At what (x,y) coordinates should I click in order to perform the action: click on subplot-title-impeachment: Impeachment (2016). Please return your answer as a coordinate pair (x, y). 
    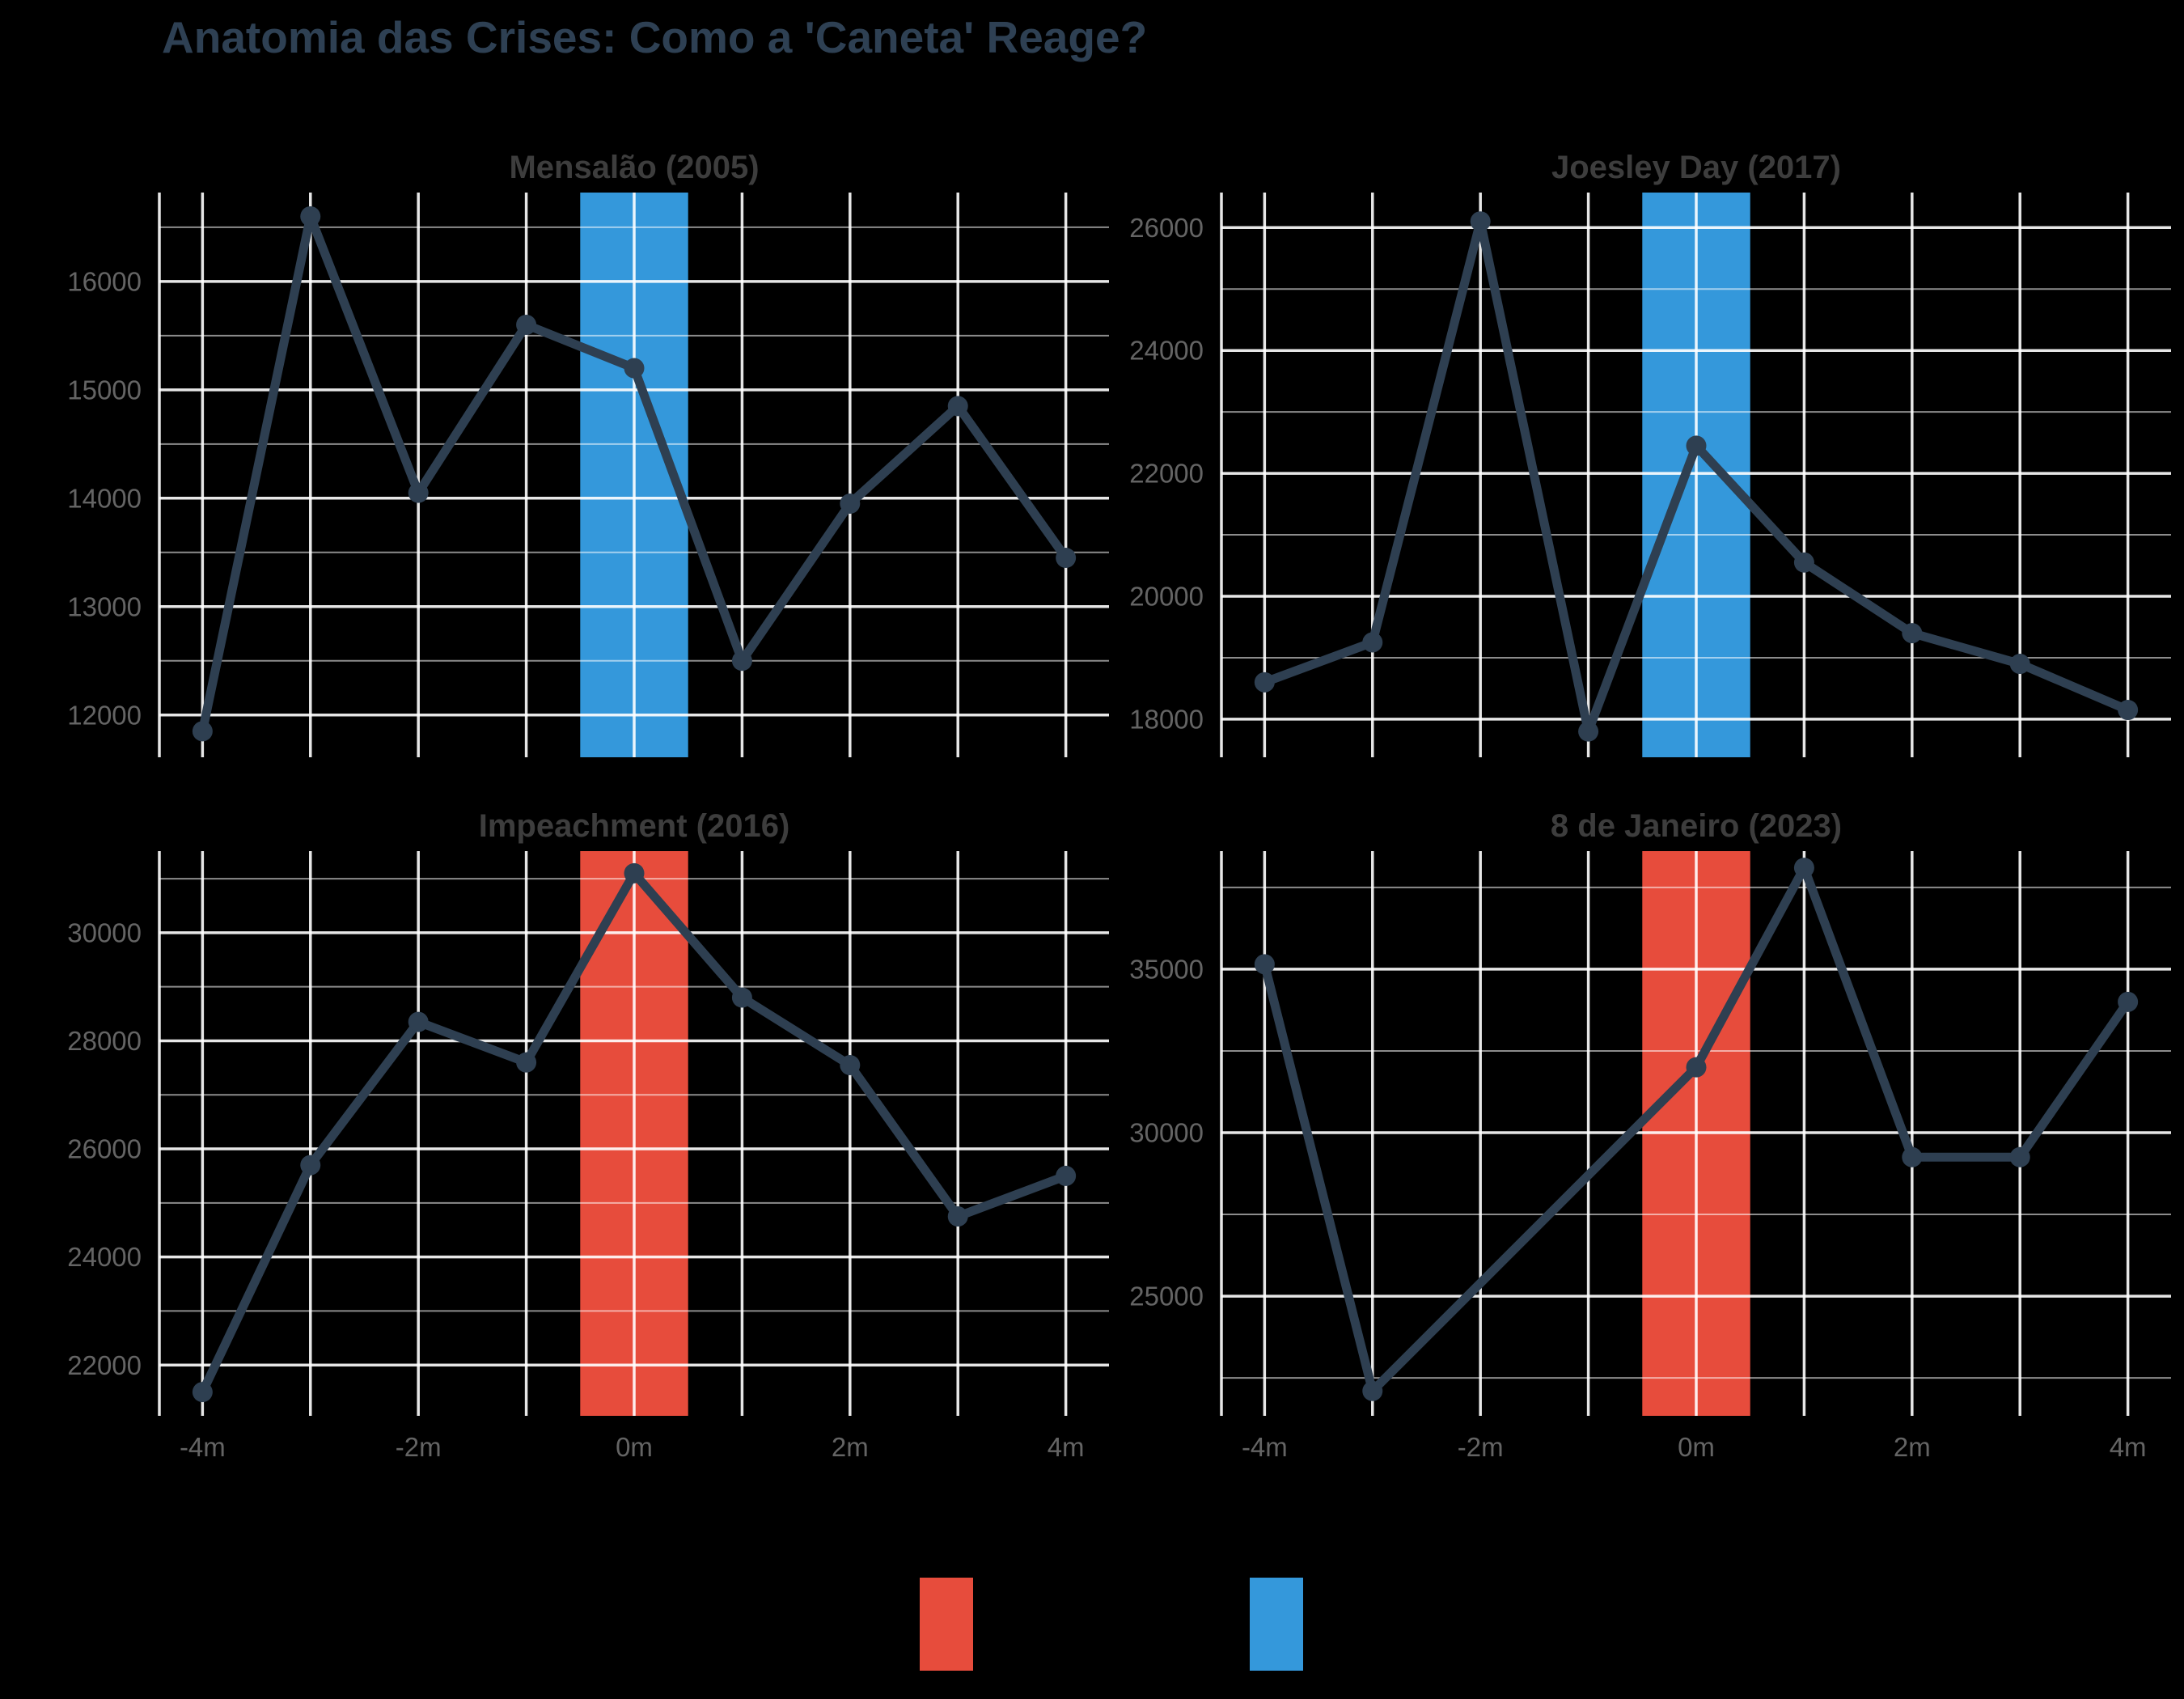
    Looking at the image, I should click on (634, 826).